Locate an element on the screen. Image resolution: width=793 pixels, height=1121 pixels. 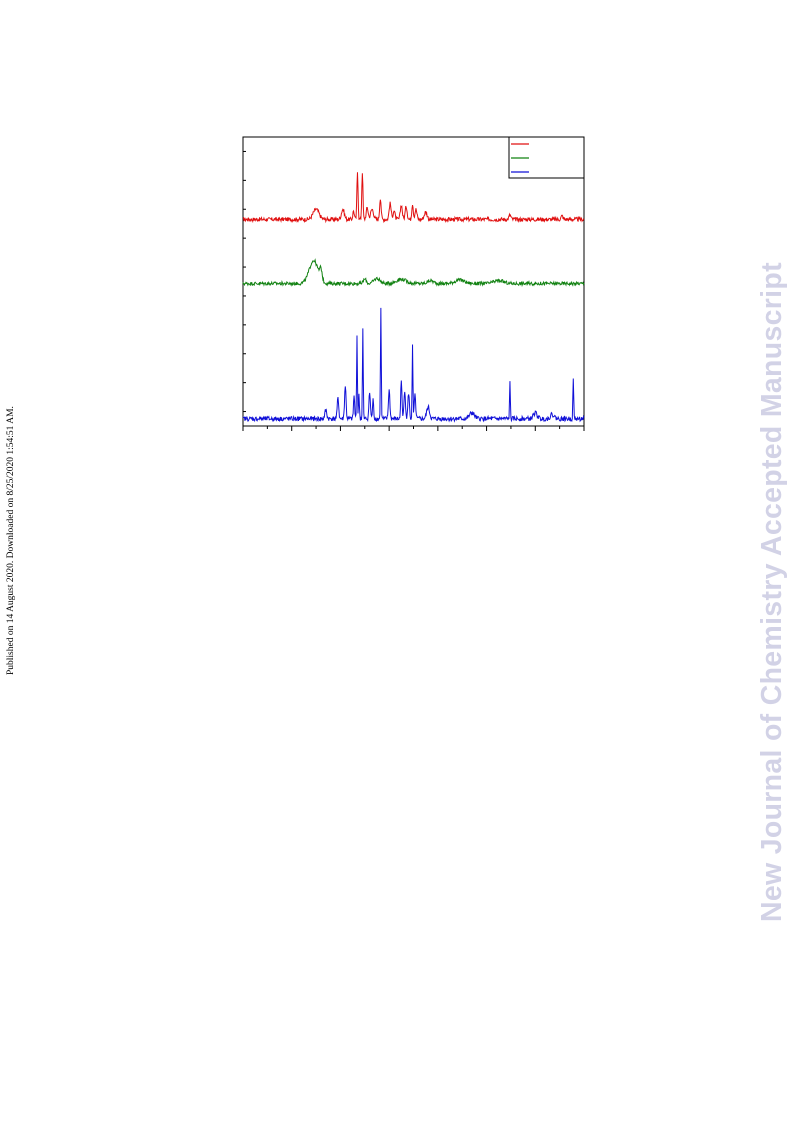
legend is located at coordinates (546, 157).